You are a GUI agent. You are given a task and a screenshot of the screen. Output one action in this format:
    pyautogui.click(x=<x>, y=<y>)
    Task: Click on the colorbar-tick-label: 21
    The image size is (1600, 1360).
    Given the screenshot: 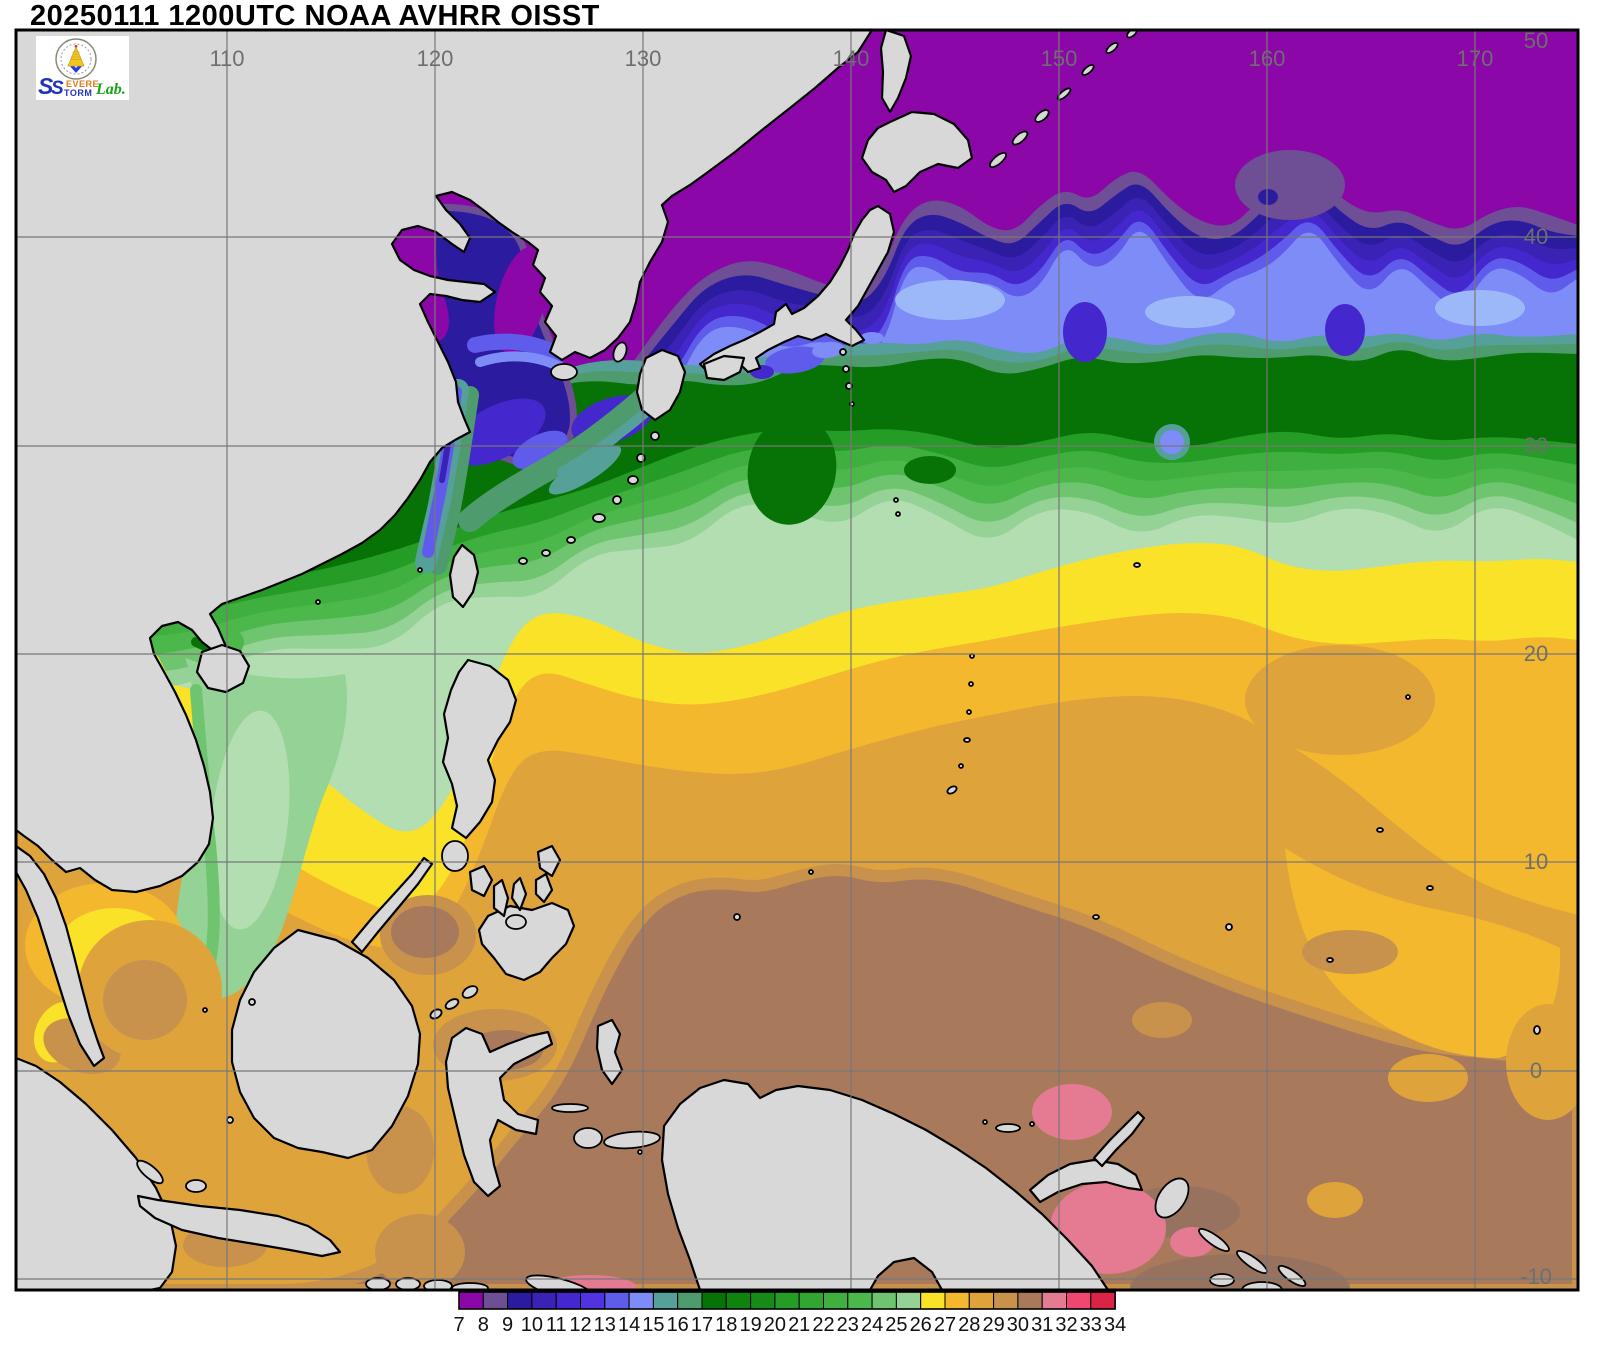 What is the action you would take?
    pyautogui.click(x=799, y=1325)
    